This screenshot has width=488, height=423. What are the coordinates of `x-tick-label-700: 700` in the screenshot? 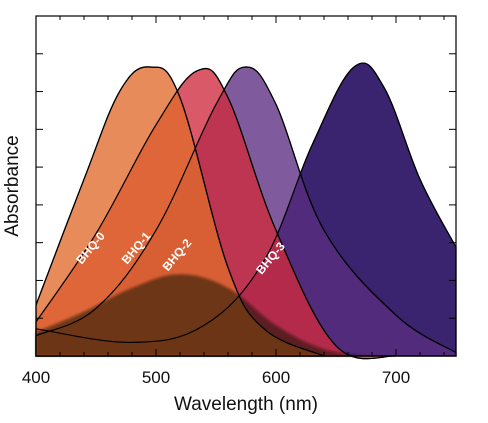 It's located at (396, 377).